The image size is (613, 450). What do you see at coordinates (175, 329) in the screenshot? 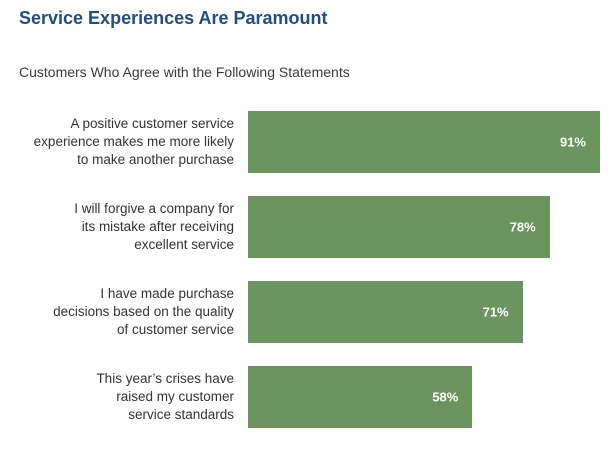
I see `category-label-line: of customer service` at bounding box center [175, 329].